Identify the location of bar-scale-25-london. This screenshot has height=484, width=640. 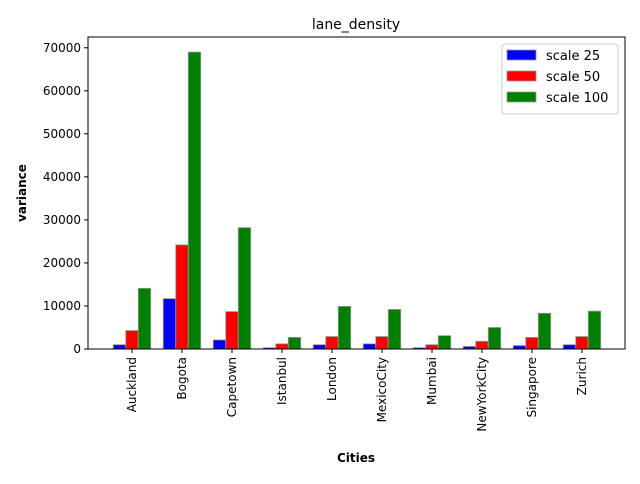
(319, 347).